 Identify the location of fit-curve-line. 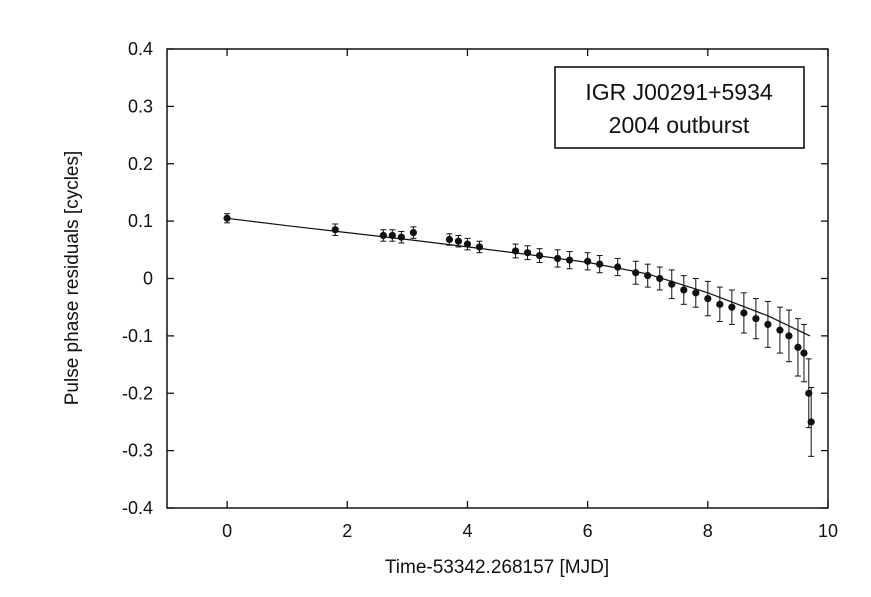
(519, 277).